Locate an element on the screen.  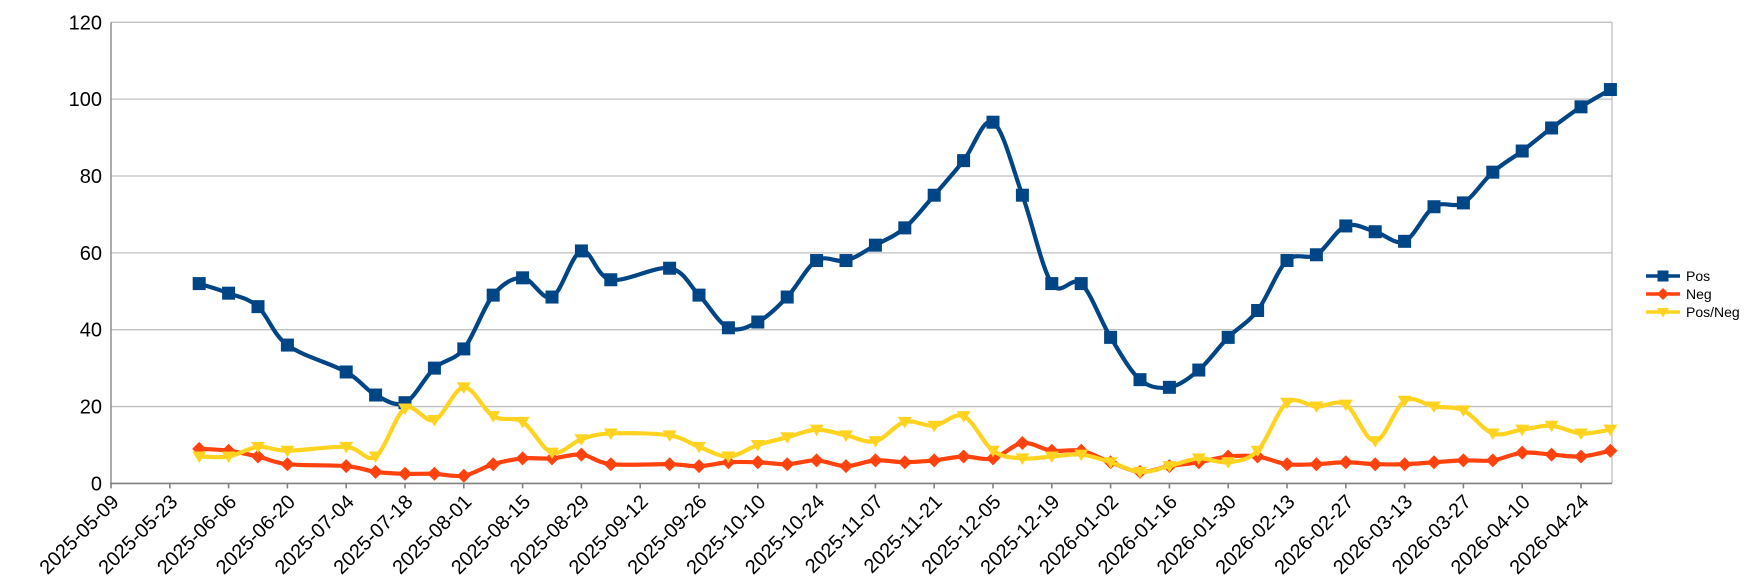
legend-item-neg: Neg is located at coordinates (1692, 294).